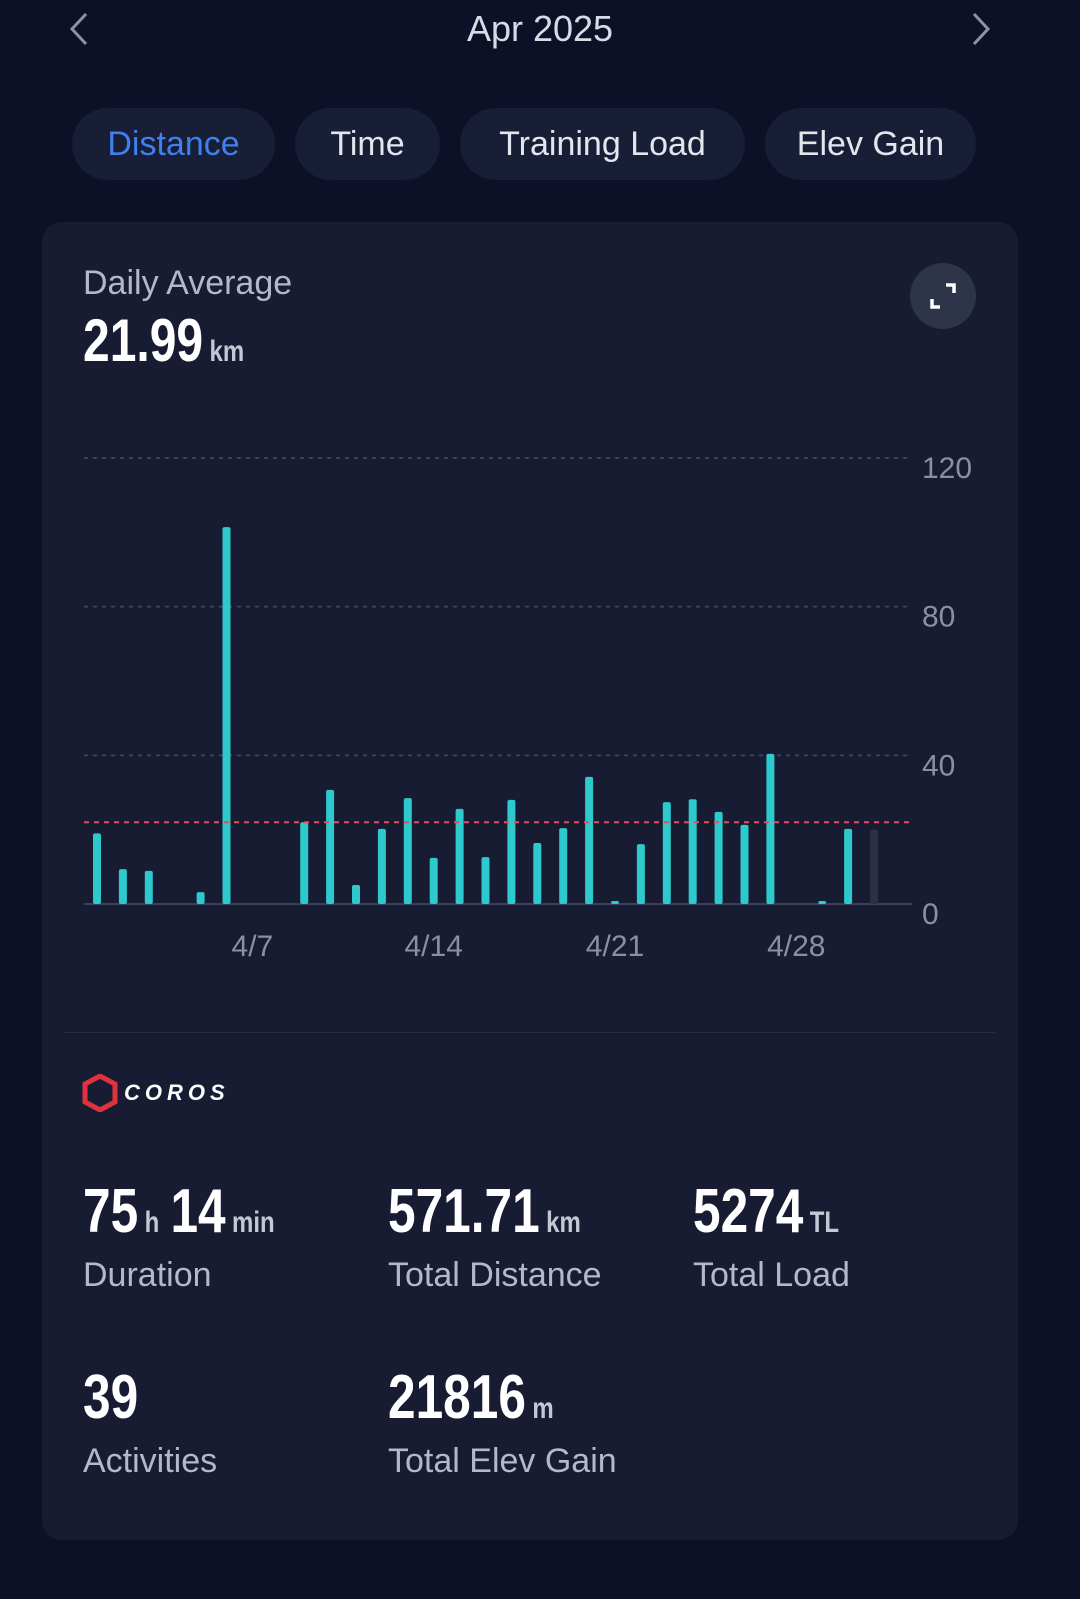 The height and width of the screenshot is (1599, 1080). Describe the element at coordinates (457, 1397) in the screenshot. I see `stat-number: 21816` at that location.